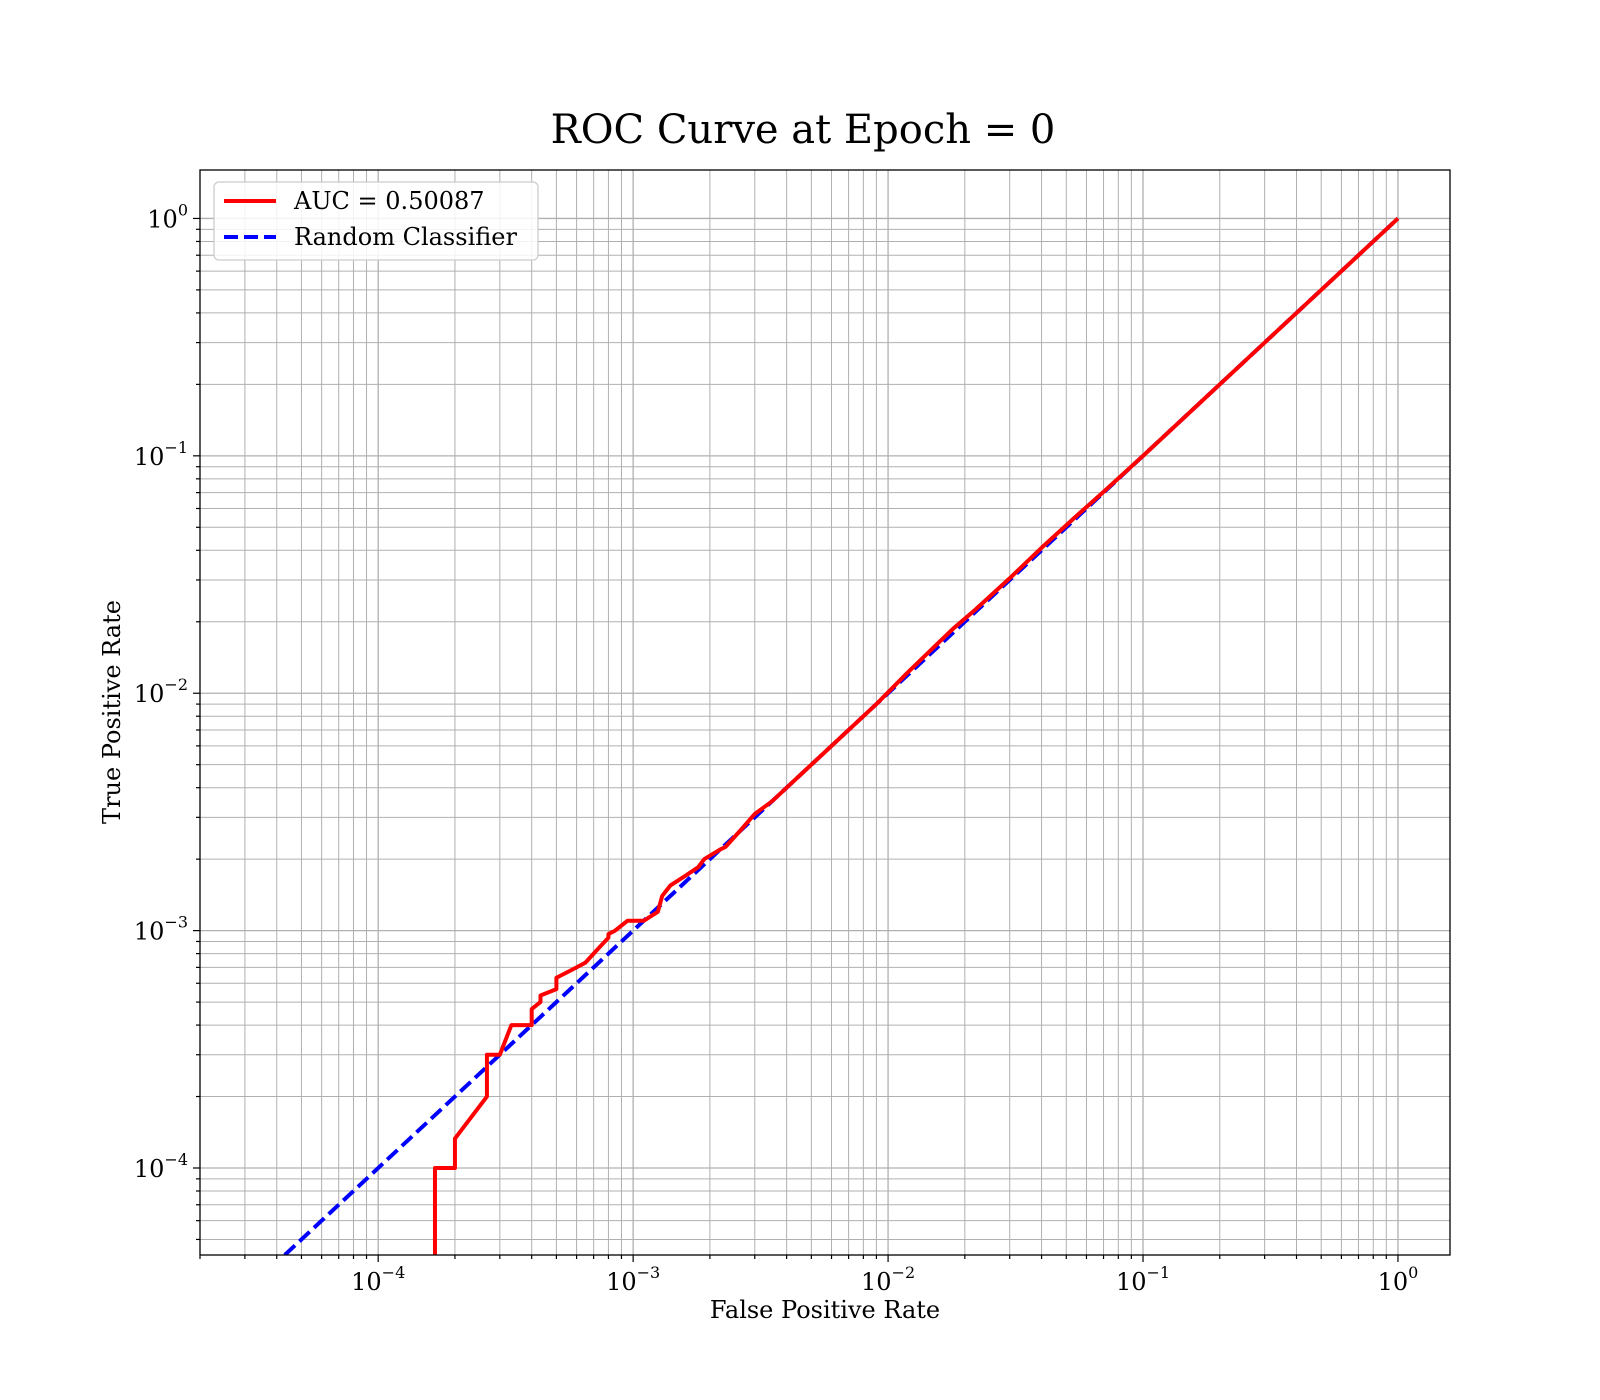 This screenshot has height=1400, width=1600. What do you see at coordinates (161, 929) in the screenshot?
I see `y-tick-label: 10⁻³` at bounding box center [161, 929].